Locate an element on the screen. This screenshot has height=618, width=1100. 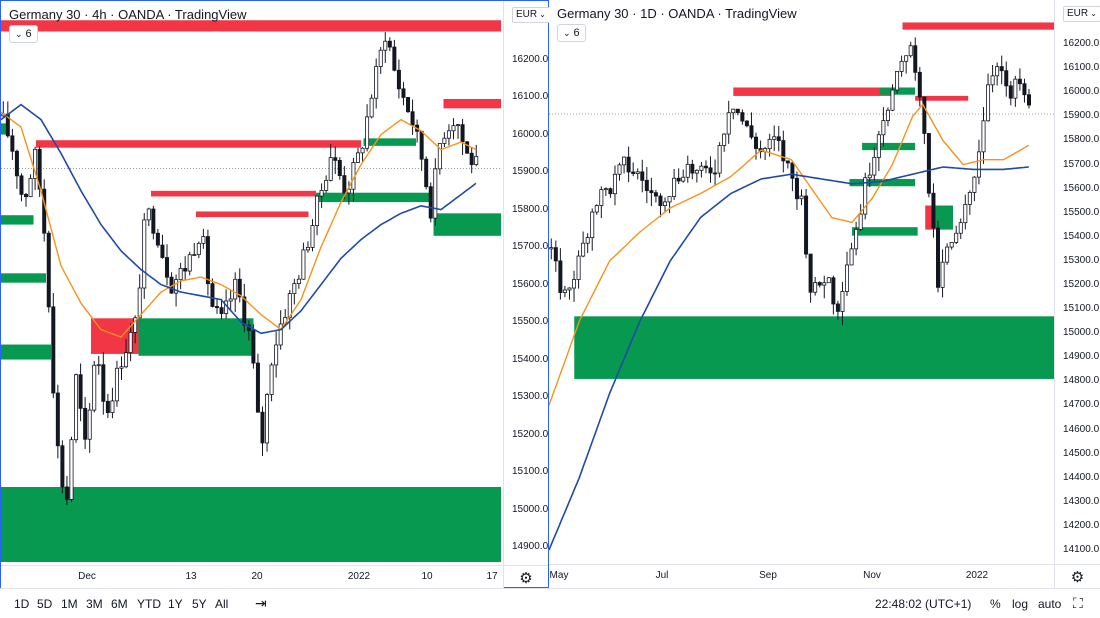
range-5y-button: 5Y is located at coordinates (199, 604).